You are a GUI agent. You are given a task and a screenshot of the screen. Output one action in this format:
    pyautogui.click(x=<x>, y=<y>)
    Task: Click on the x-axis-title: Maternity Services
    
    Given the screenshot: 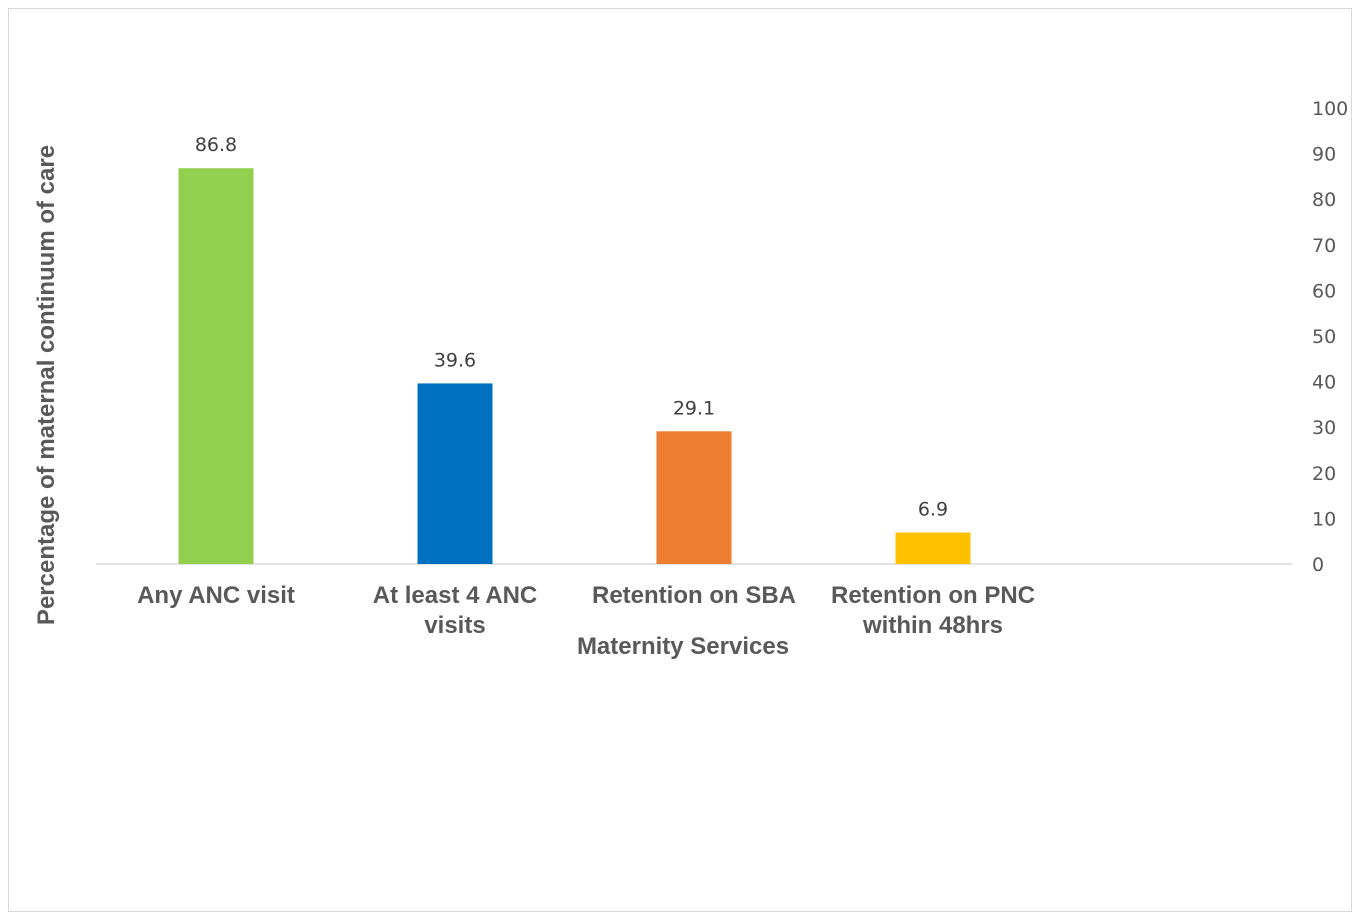 What is the action you would take?
    pyautogui.click(x=683, y=646)
    